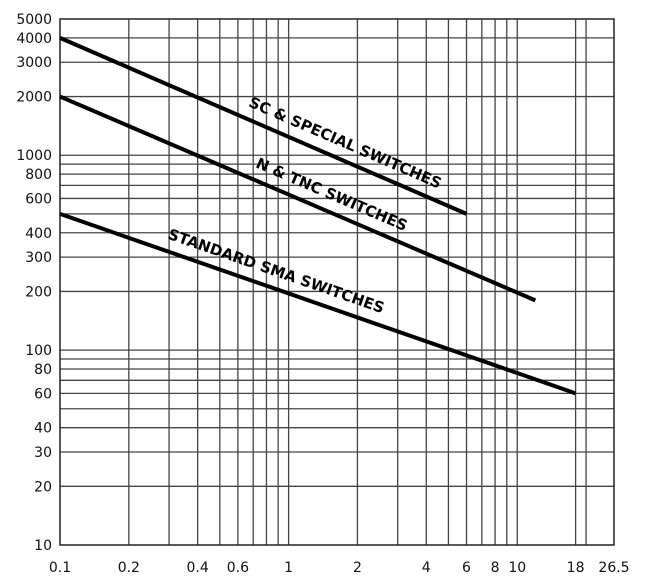  I want to click on x-tick-label: 10, so click(517, 568).